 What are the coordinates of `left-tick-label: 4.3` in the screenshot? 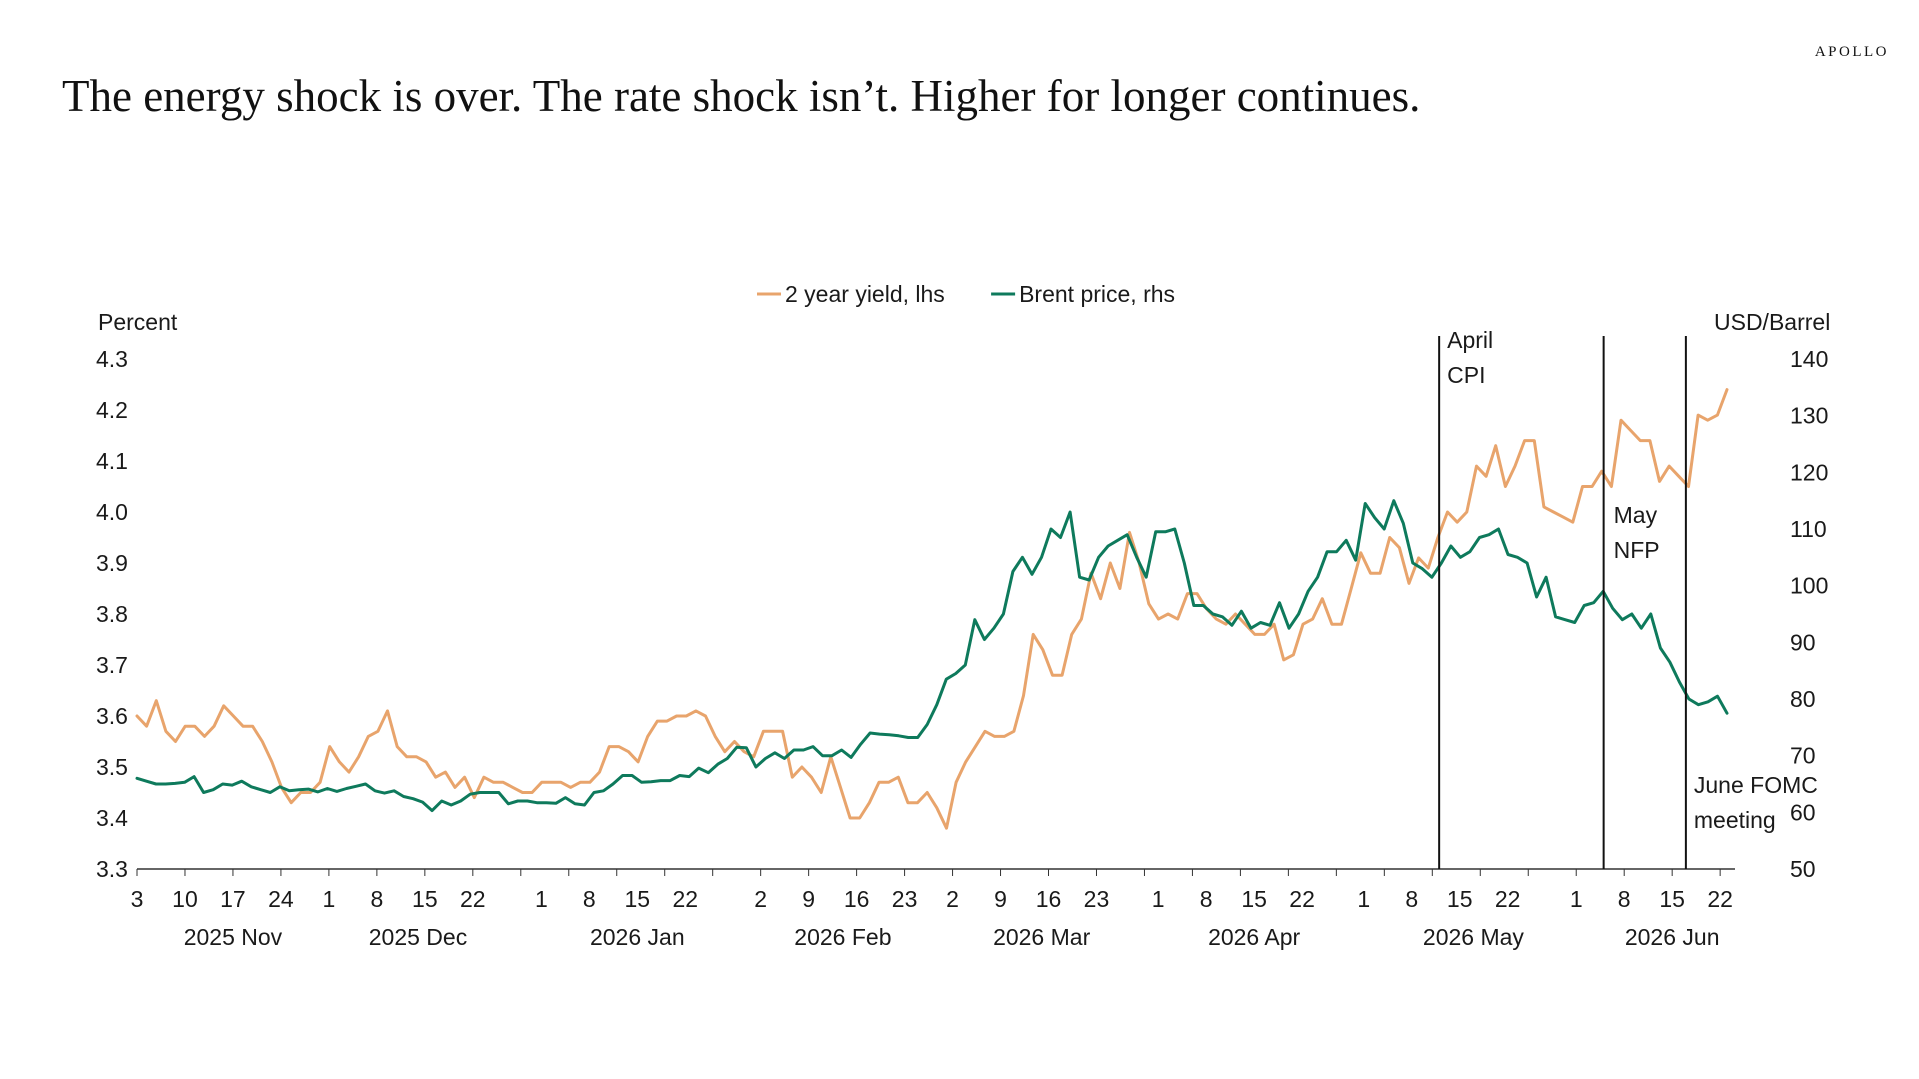 It's located at (112, 359).